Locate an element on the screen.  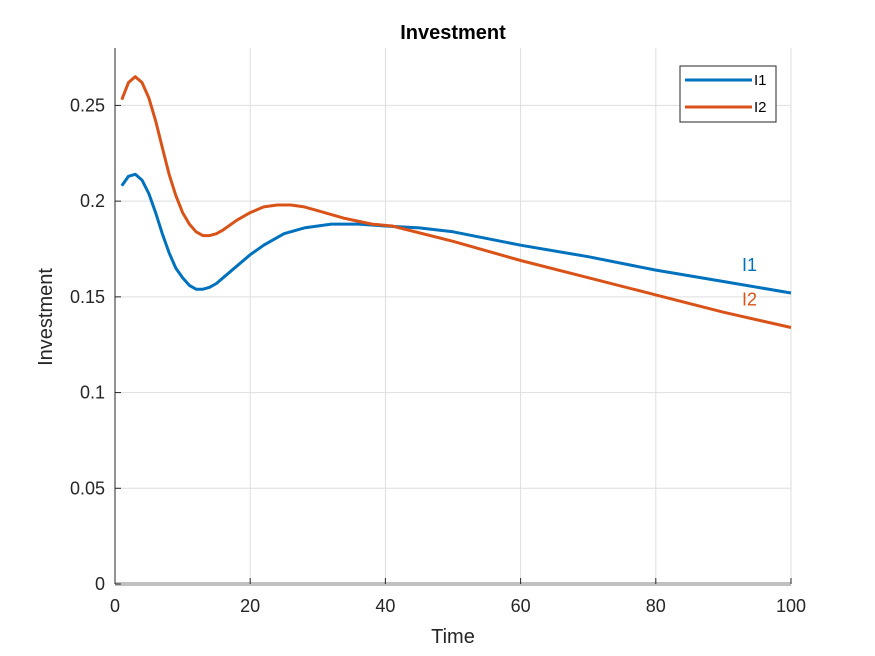
y-tick-label: 0.05 is located at coordinates (87, 488).